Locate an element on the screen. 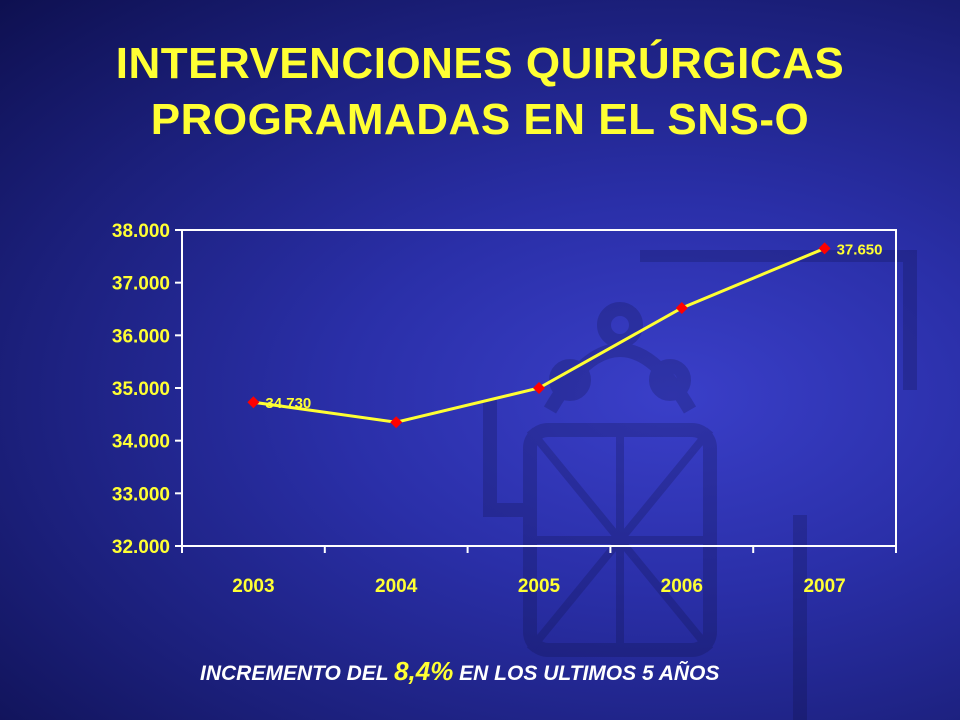  y-tick-label: 35.000 is located at coordinates (141, 389).